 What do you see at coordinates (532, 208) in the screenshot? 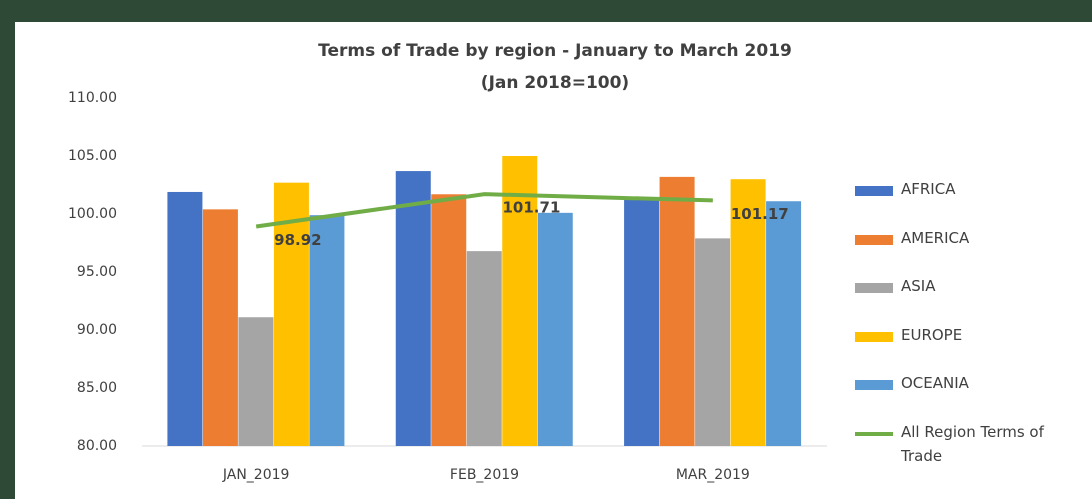
I see `data-label: 101.71` at bounding box center [532, 208].